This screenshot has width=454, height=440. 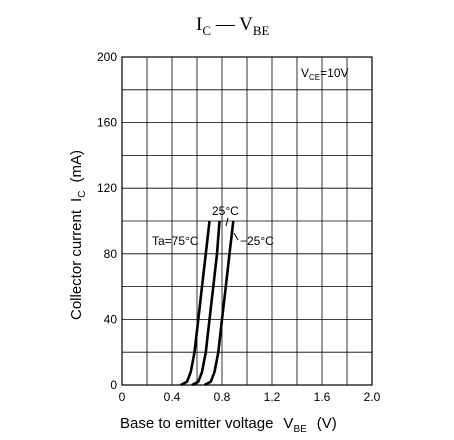 What do you see at coordinates (172, 397) in the screenshot?
I see `x-tick-label: 0.4` at bounding box center [172, 397].